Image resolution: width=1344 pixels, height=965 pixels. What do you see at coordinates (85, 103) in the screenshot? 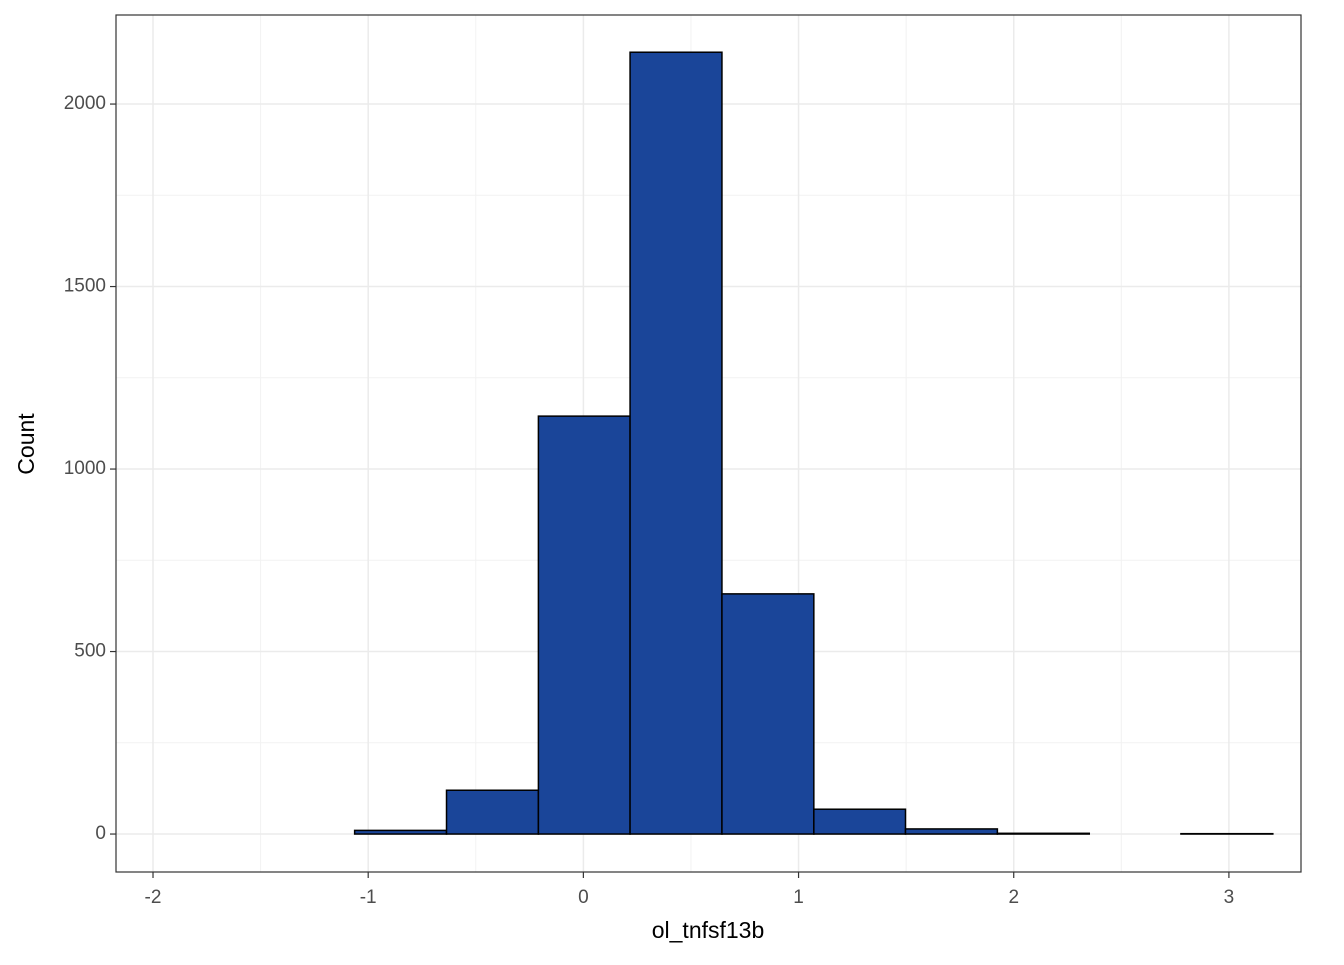
I see `y-tick-label: 2000` at bounding box center [85, 103].